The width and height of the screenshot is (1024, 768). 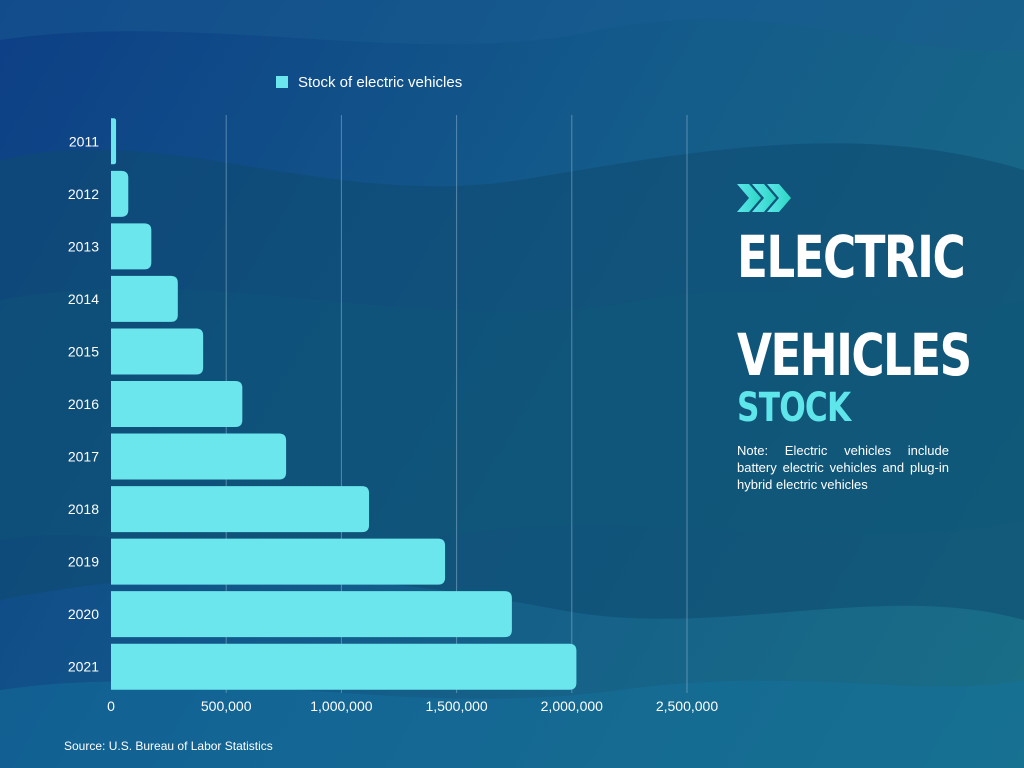 I want to click on bar-2015, so click(x=157, y=351).